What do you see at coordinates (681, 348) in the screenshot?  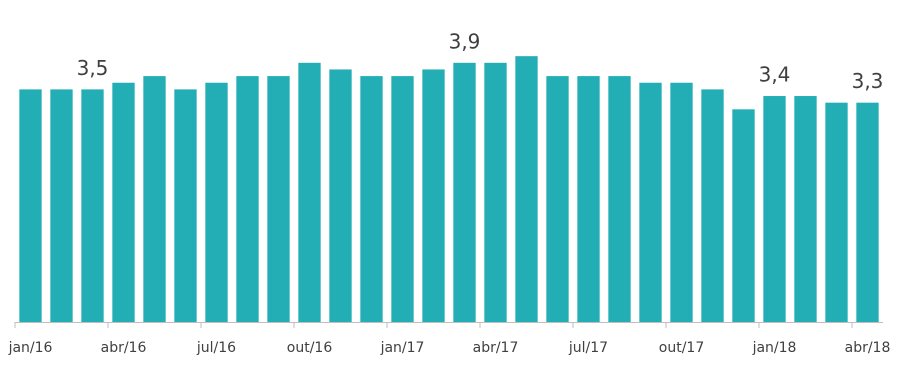 I see `x-tick-label: out/17` at bounding box center [681, 348].